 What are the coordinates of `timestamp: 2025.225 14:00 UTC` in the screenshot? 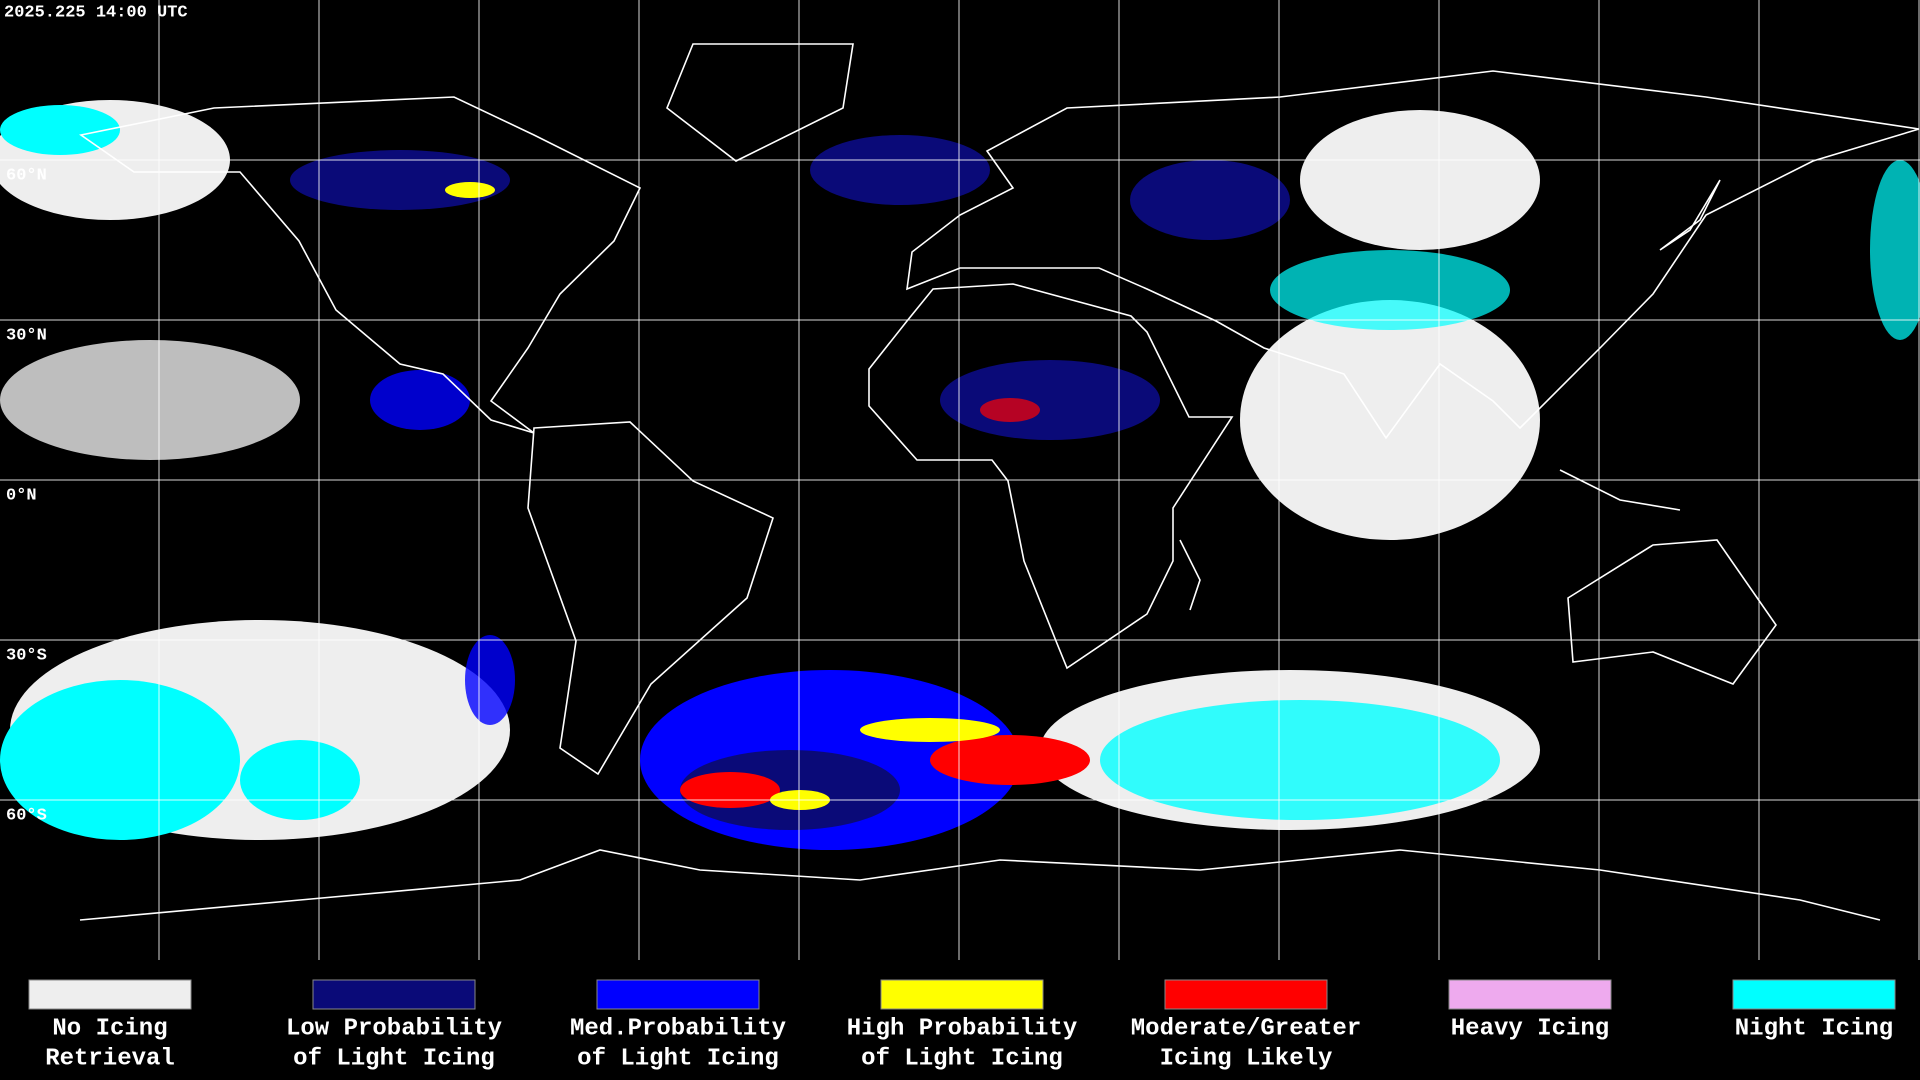 It's located at (96, 12).